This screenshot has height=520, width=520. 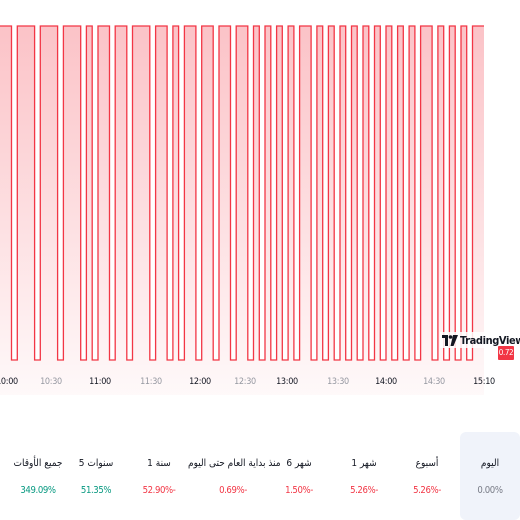 I want to click on time-axis-tick: 10:30, so click(x=51, y=382).